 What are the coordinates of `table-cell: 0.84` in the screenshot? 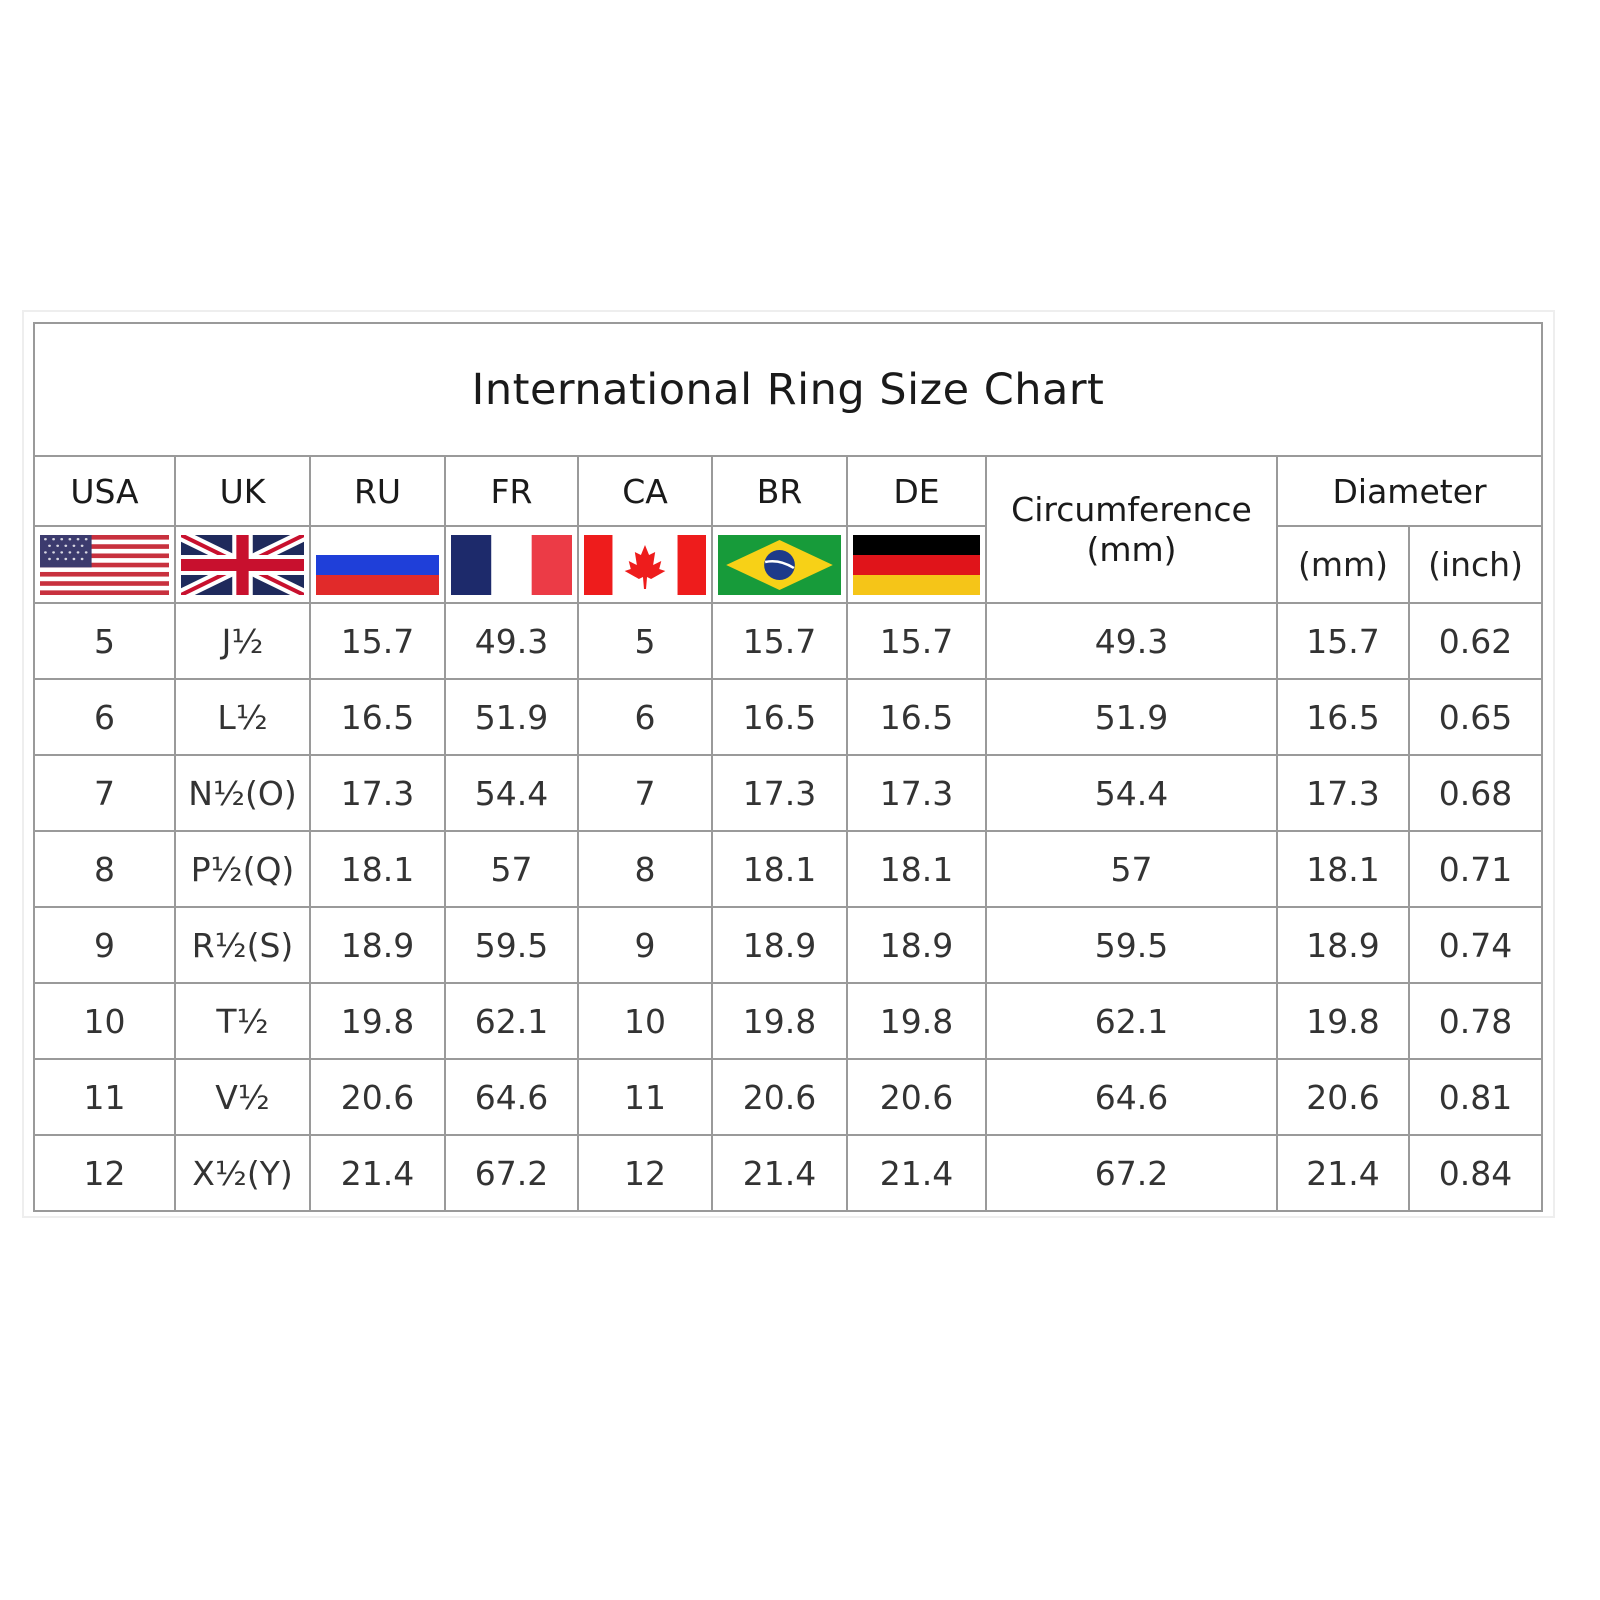 It's located at (1475, 1173).